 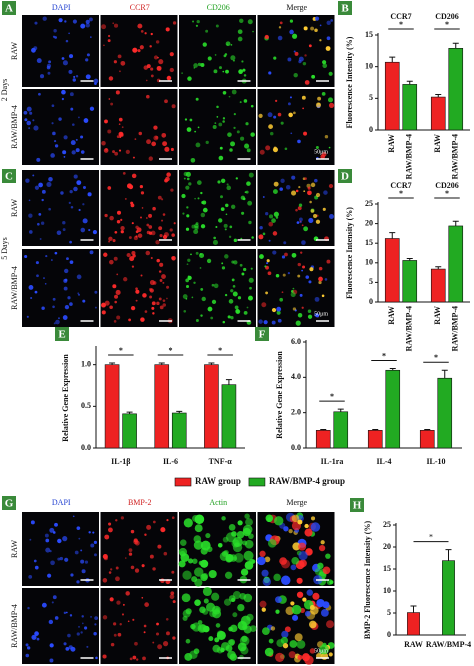 What do you see at coordinates (296, 341) in the screenshot?
I see `y-tick-label: 6.0` at bounding box center [296, 341].